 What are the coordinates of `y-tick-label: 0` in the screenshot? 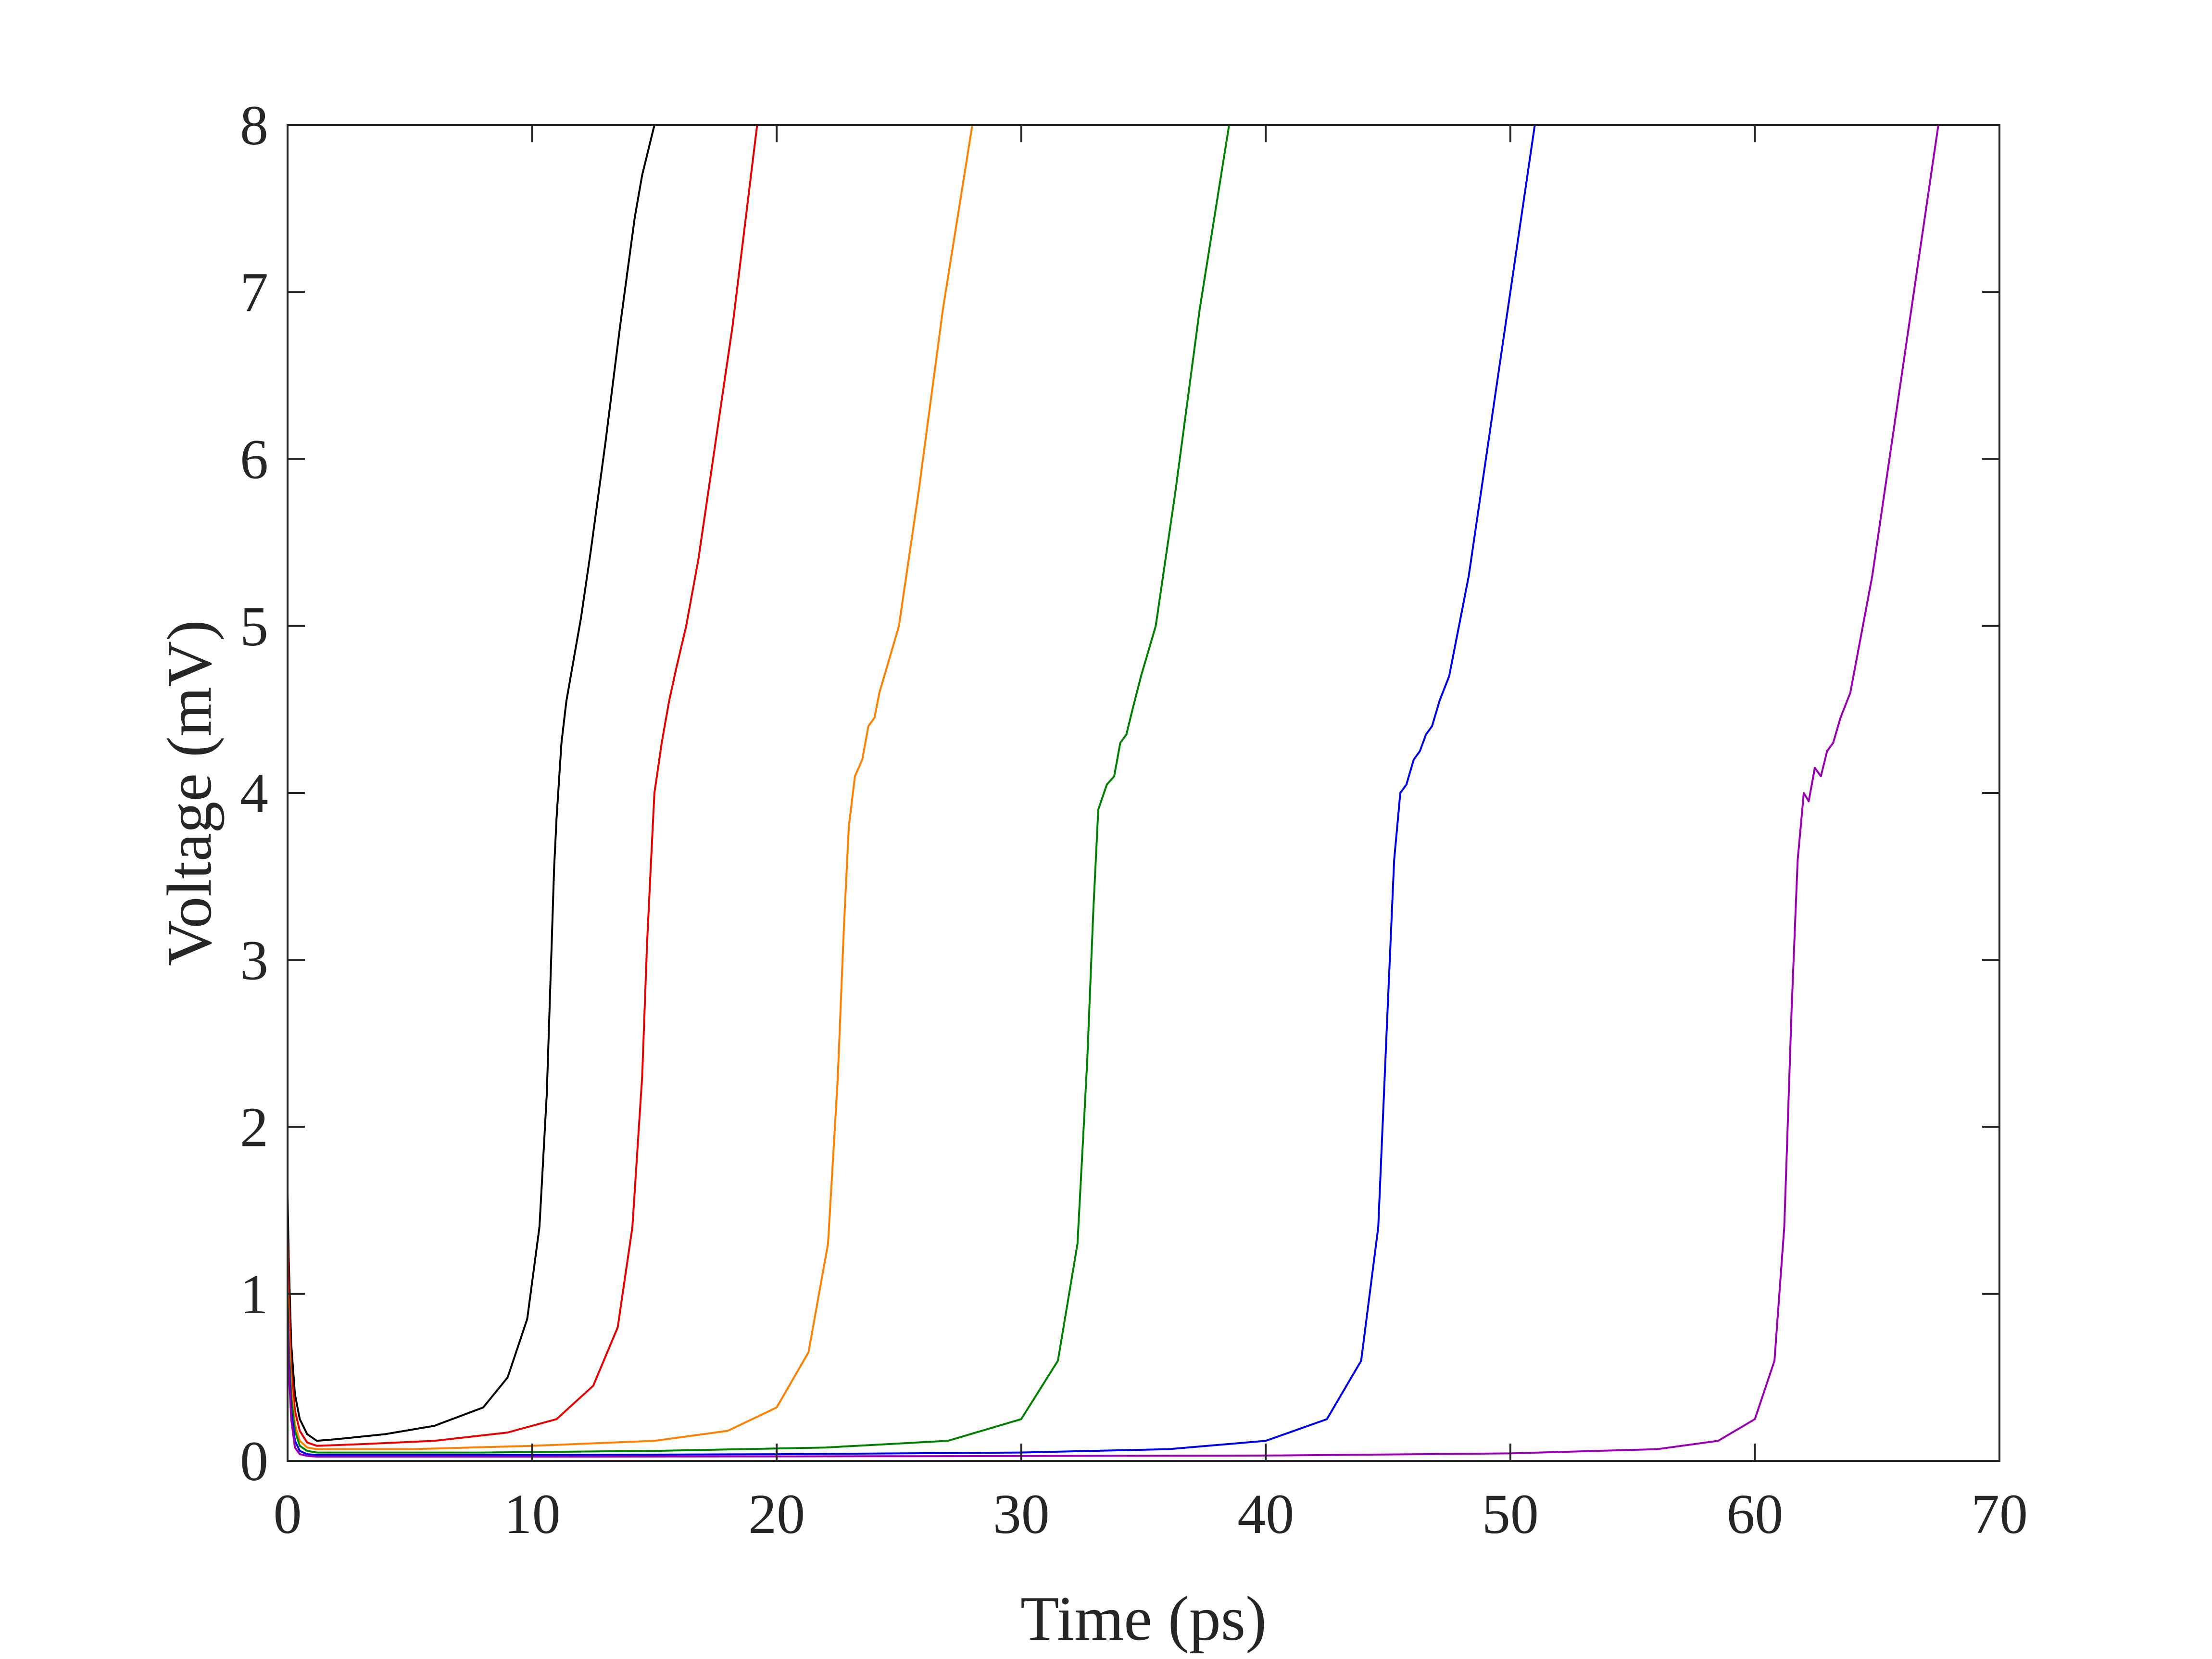 It's located at (254, 1461).